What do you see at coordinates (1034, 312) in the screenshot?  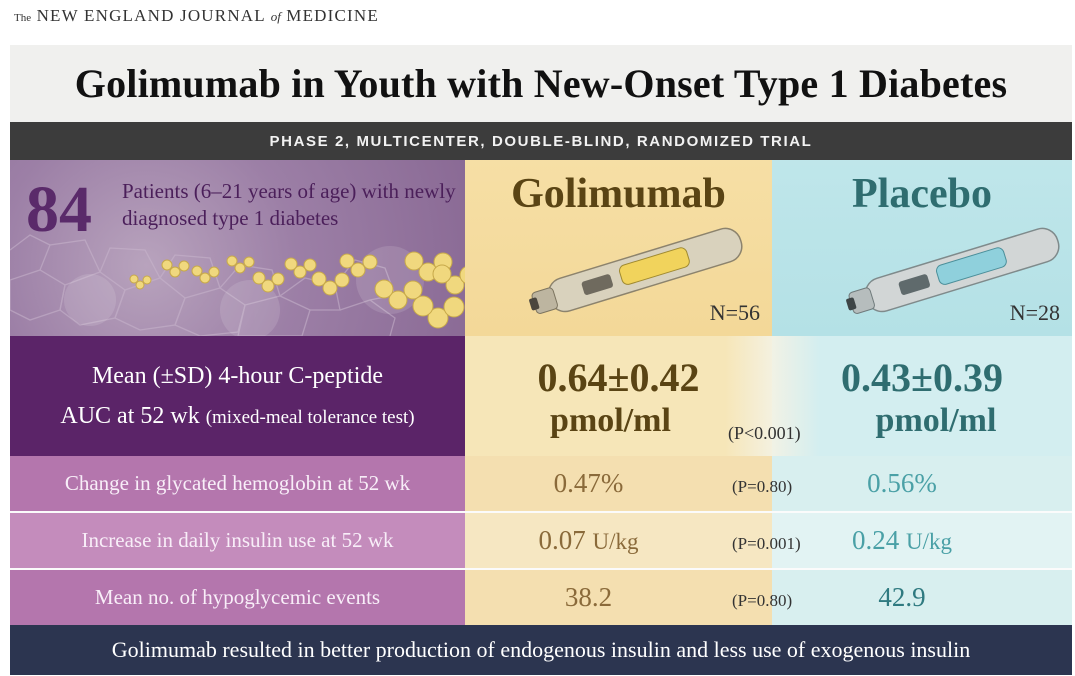 I see `placebo-n: N=28` at bounding box center [1034, 312].